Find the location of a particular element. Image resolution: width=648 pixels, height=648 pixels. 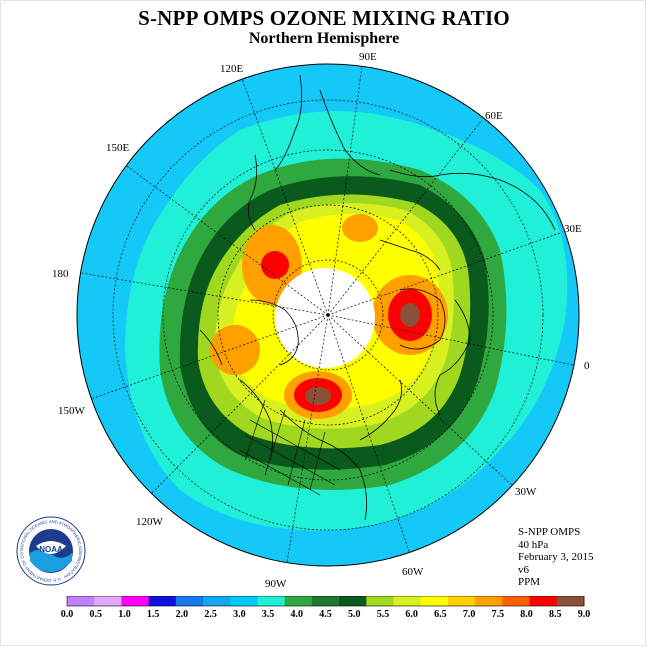

noaa-logo-text: NOAA is located at coordinates (51, 549).